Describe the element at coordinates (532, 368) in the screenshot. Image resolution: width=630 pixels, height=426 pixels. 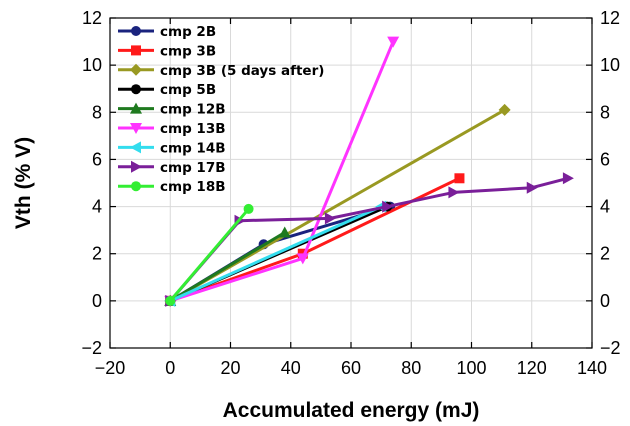
I see `x-tick-label: 120` at that location.